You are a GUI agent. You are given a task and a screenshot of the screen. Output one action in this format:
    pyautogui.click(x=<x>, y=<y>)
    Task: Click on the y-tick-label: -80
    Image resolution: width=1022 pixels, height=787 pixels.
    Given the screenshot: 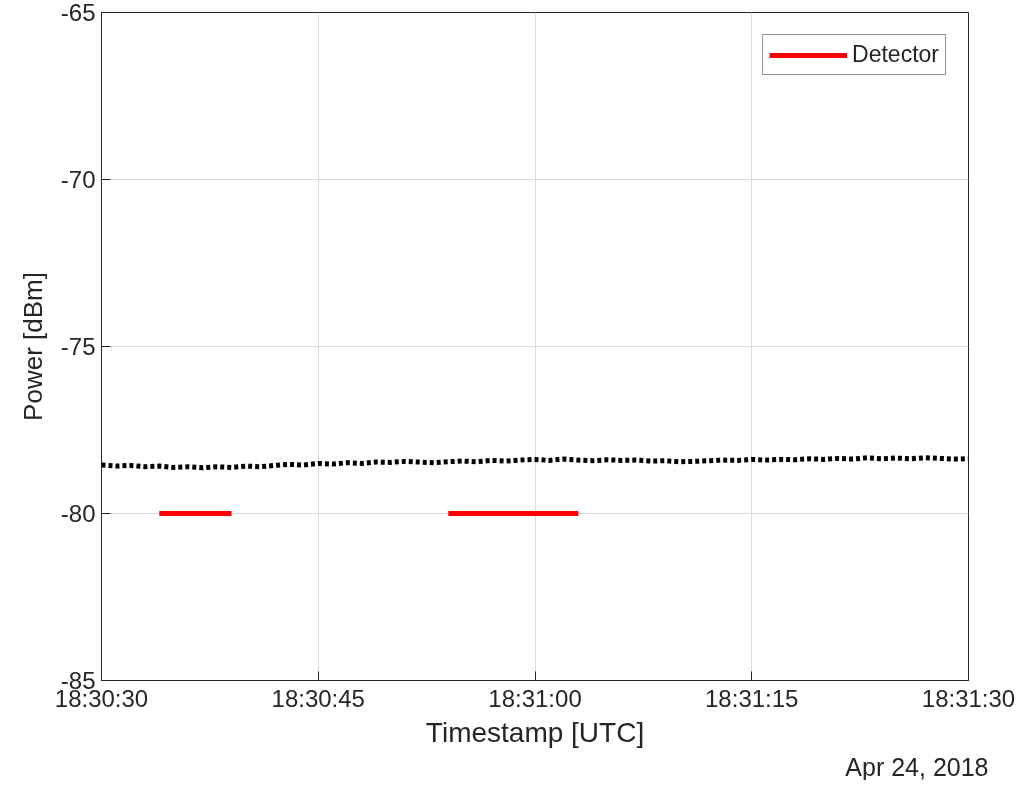 What is the action you would take?
    pyautogui.click(x=78, y=513)
    